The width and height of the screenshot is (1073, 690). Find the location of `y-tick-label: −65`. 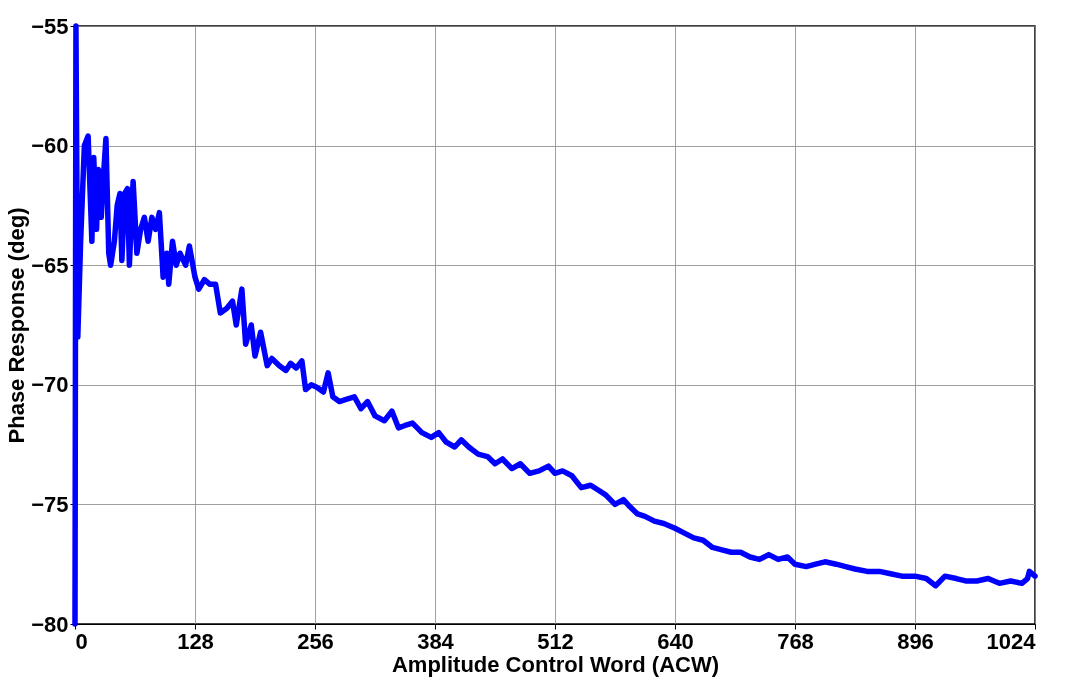

y-tick-label: −65 is located at coordinates (50, 265).